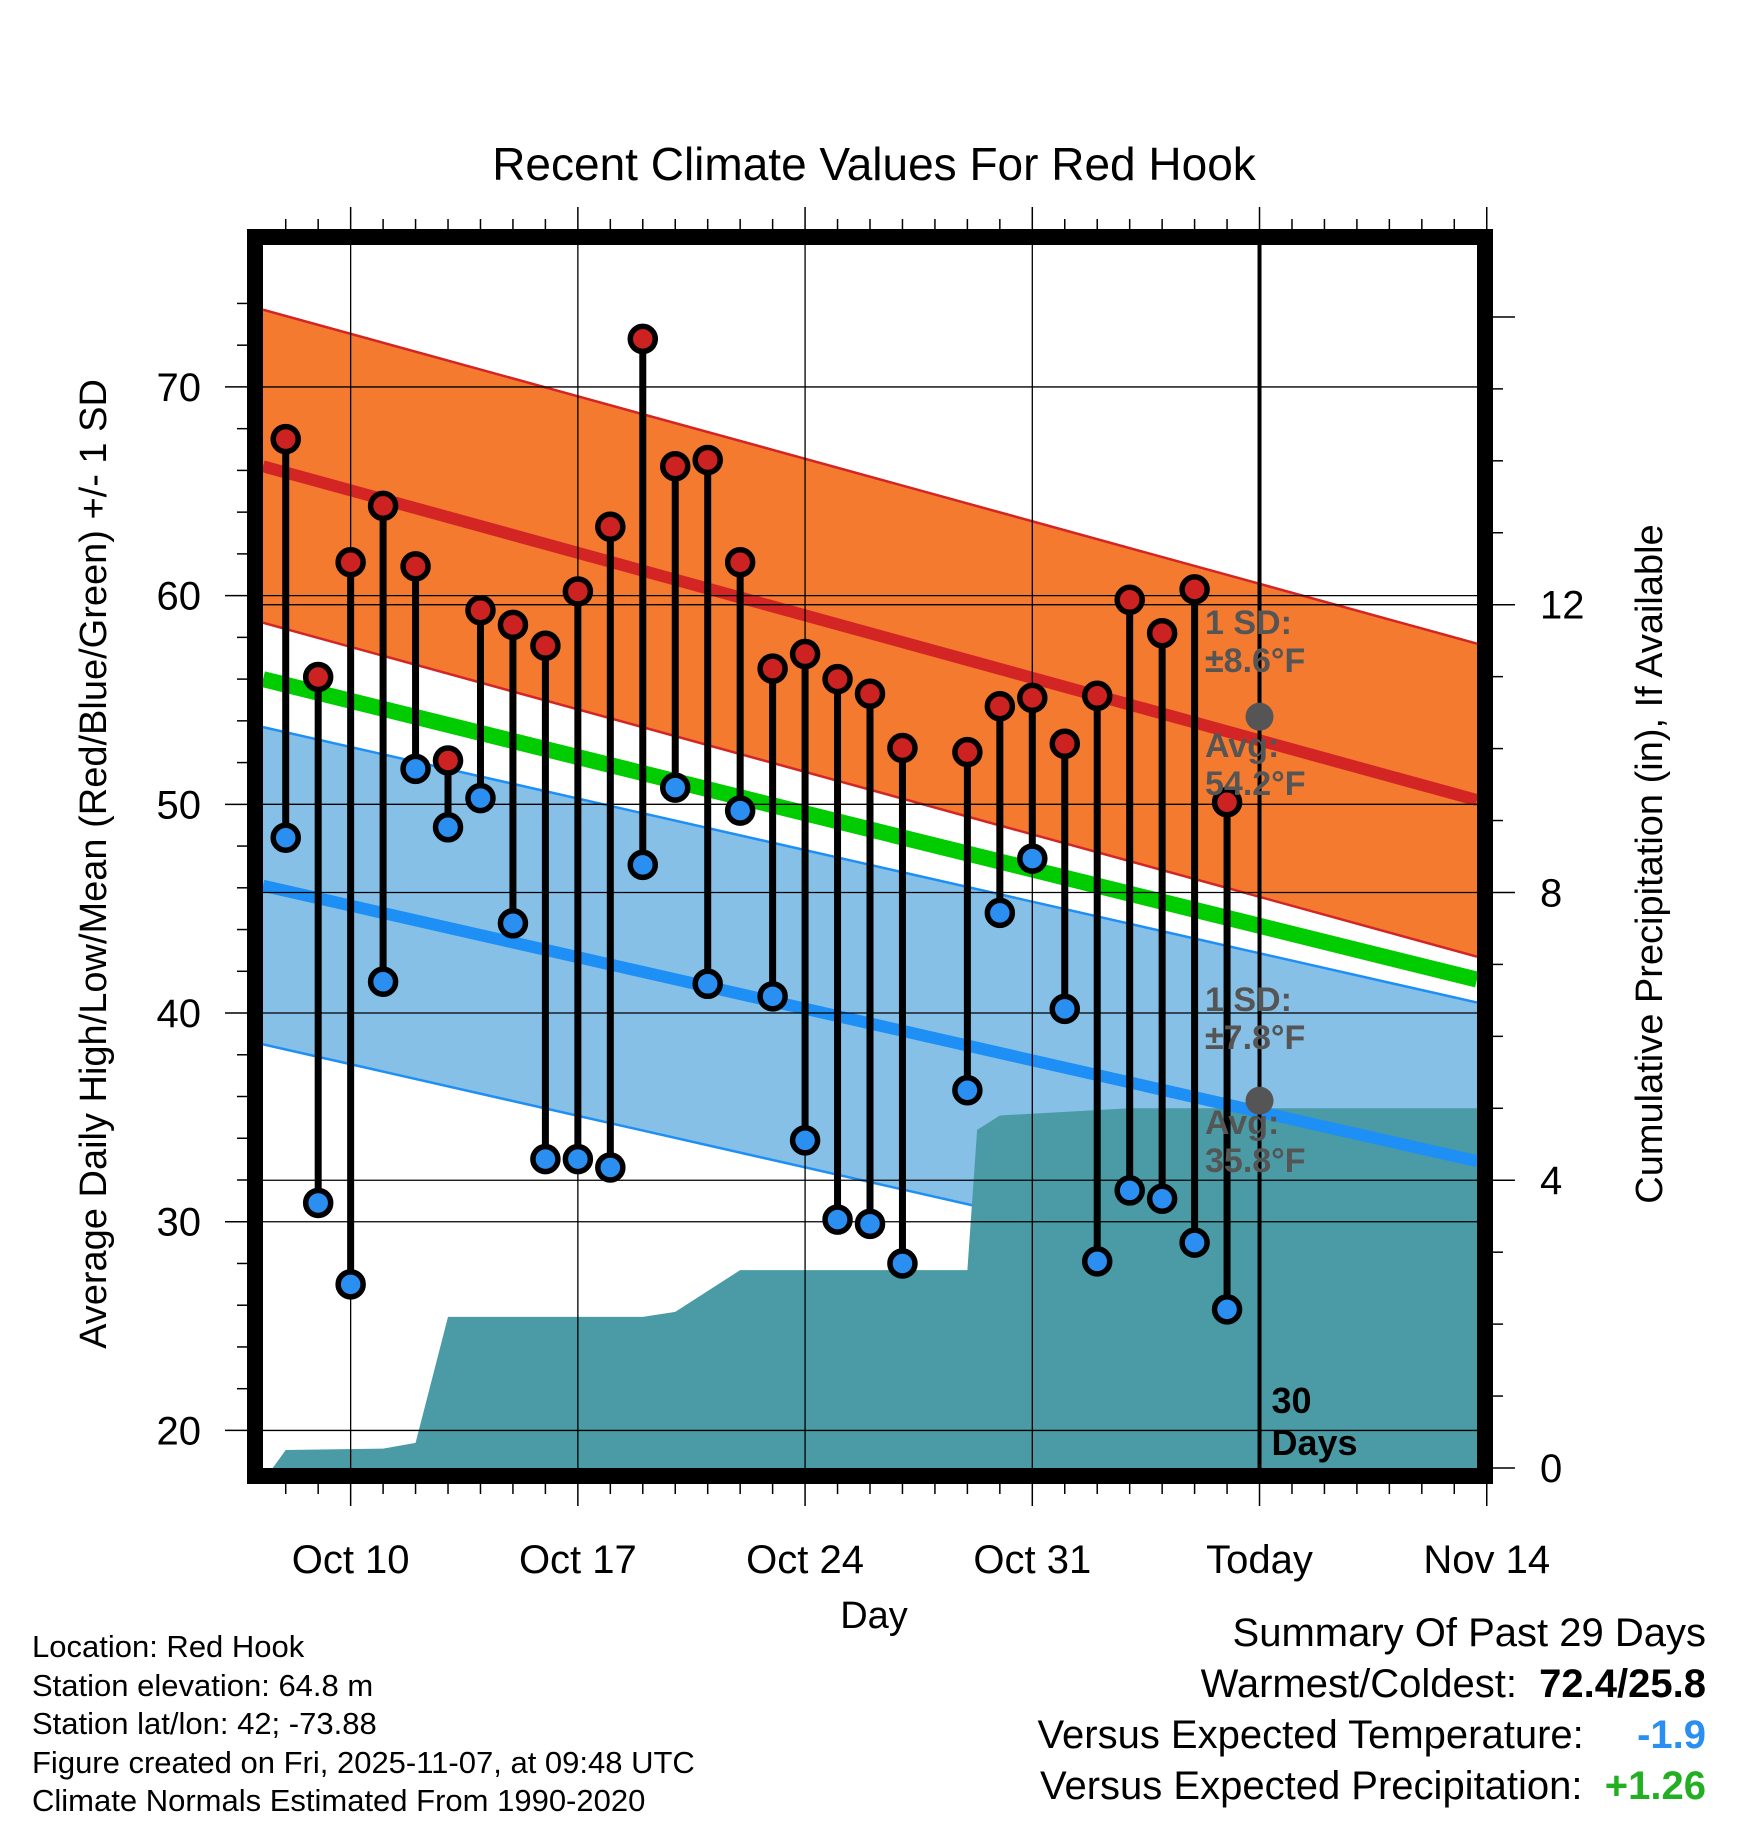 This screenshot has width=1748, height=1828. I want to click on normal-high-line, so click(870, 633).